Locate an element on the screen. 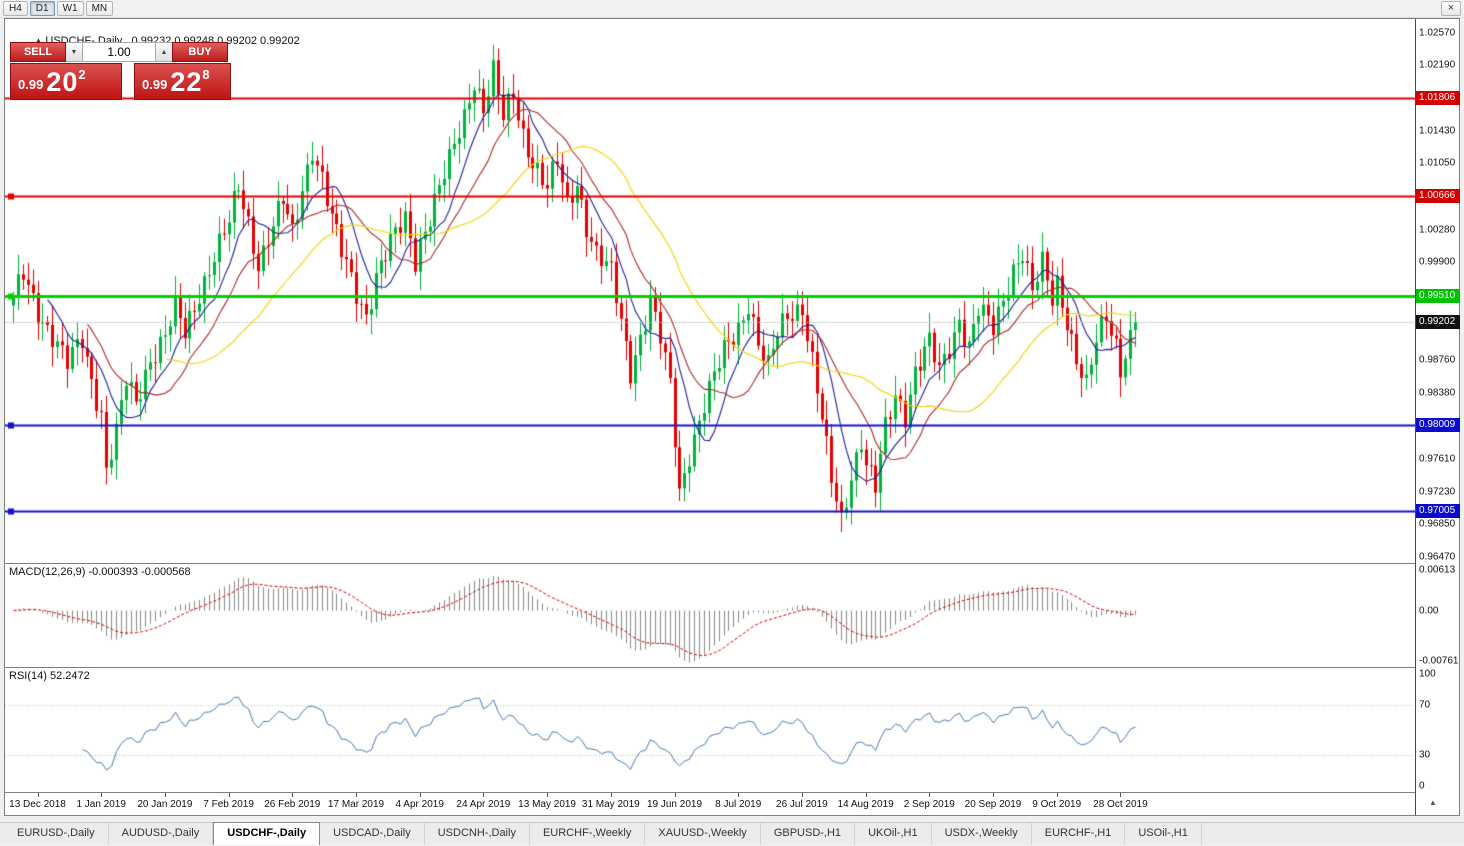  buy-price-display: 0.99 22 8 is located at coordinates (182, 81).